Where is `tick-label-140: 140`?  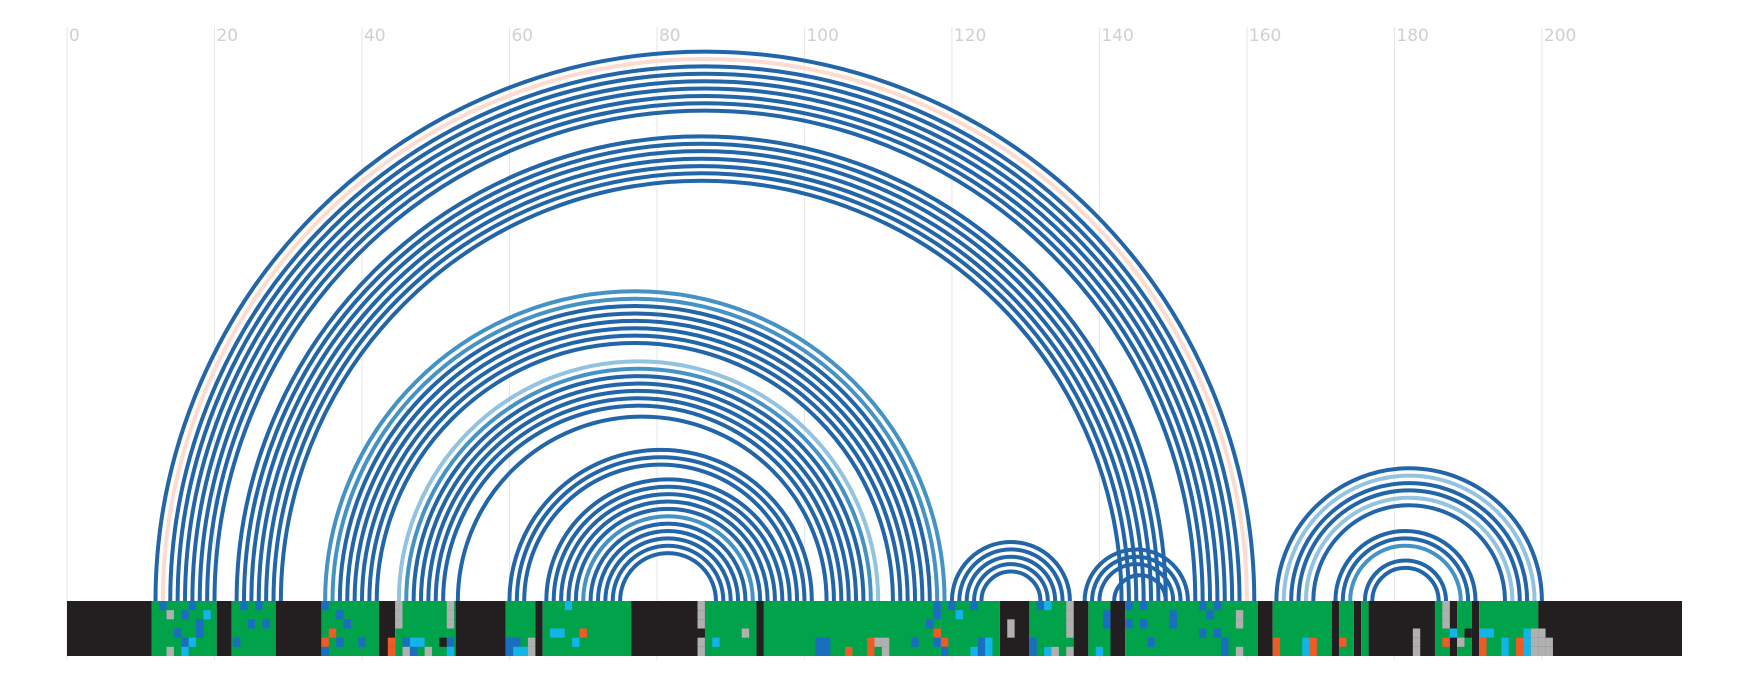 tick-label-140: 140 is located at coordinates (1117, 36).